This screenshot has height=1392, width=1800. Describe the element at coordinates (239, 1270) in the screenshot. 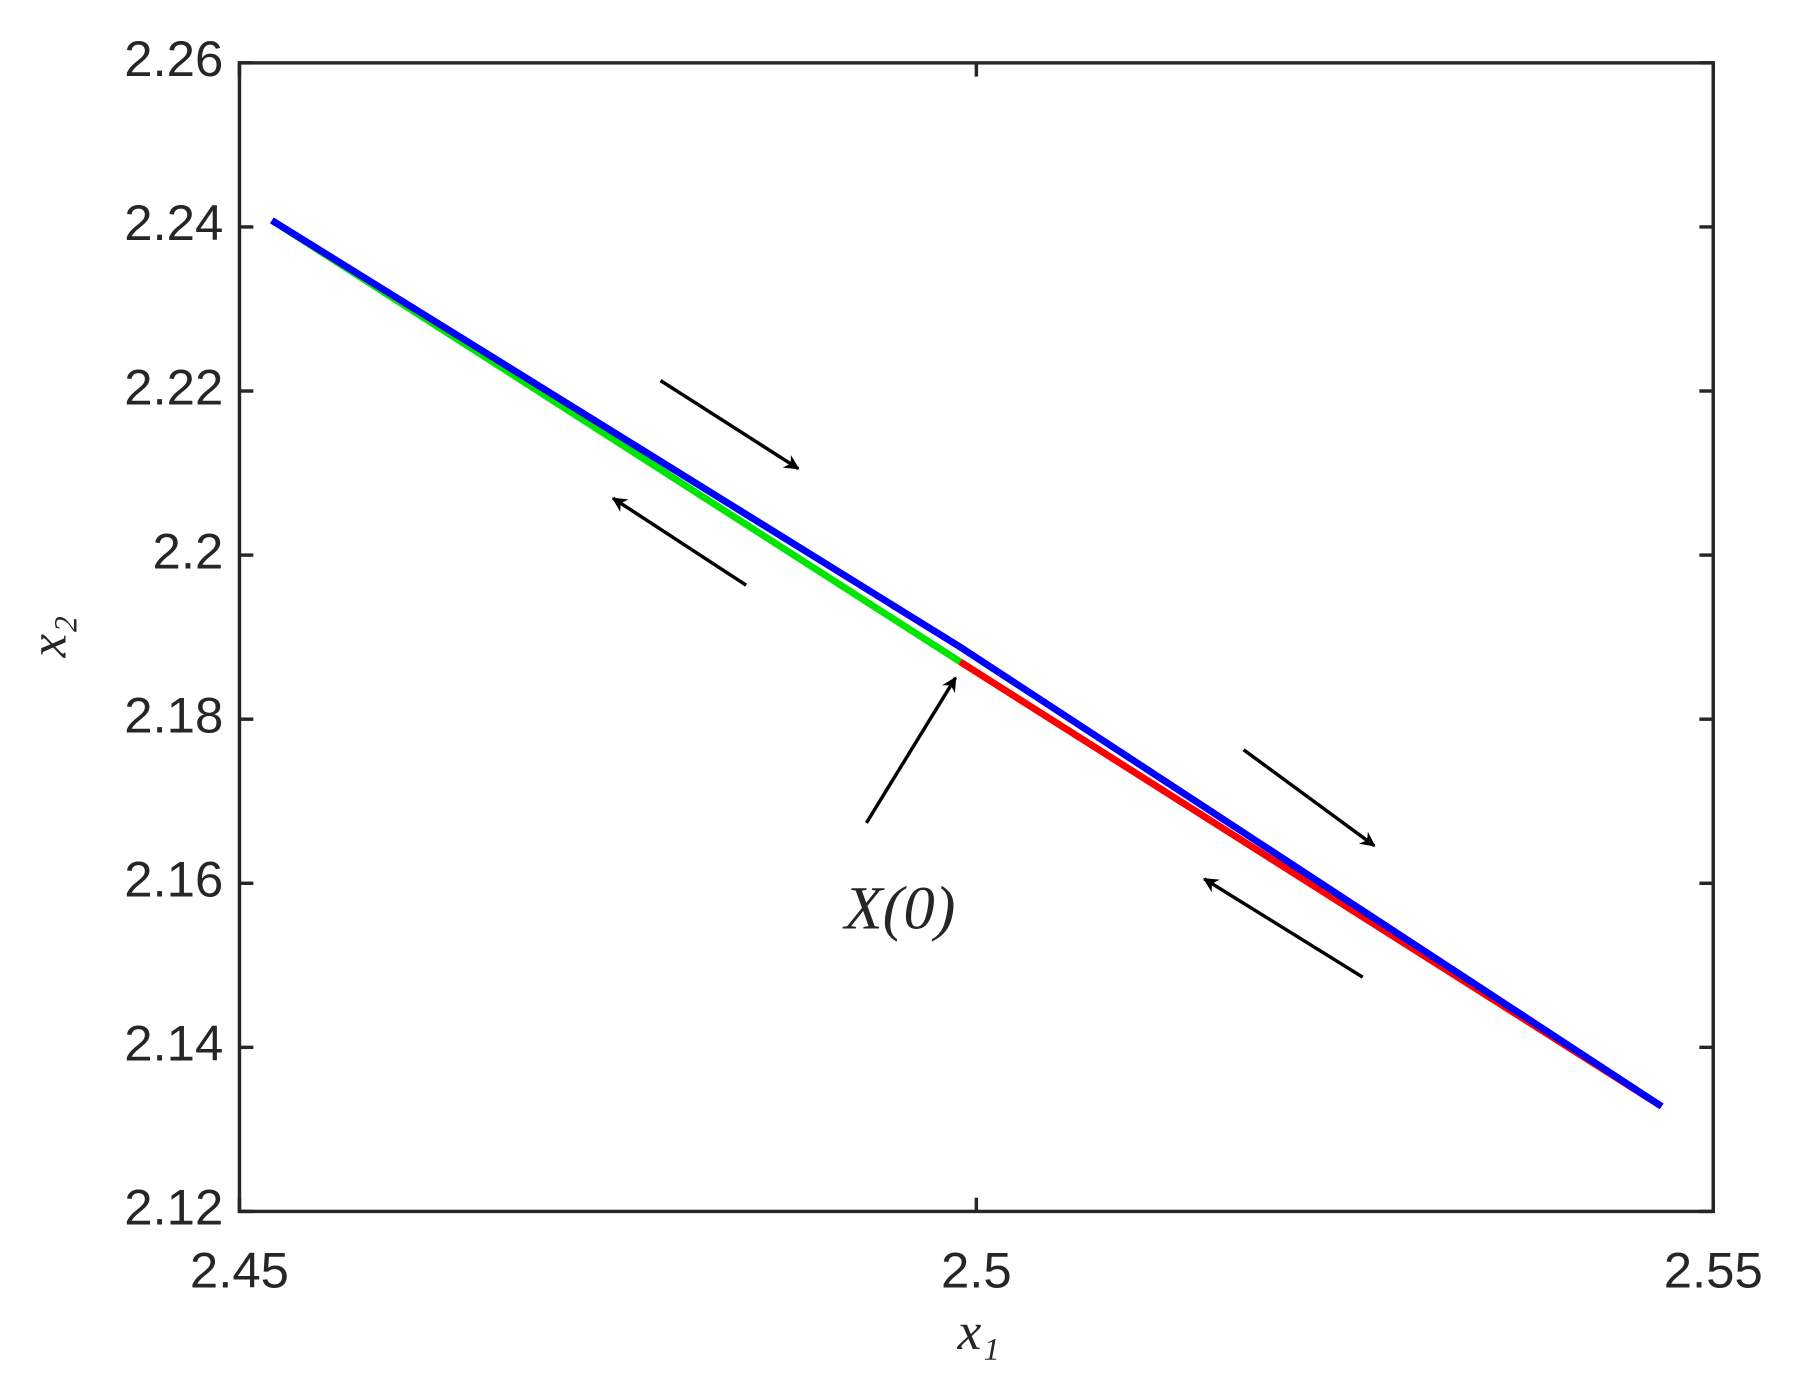

I see `x-tick-label: 2.45` at that location.